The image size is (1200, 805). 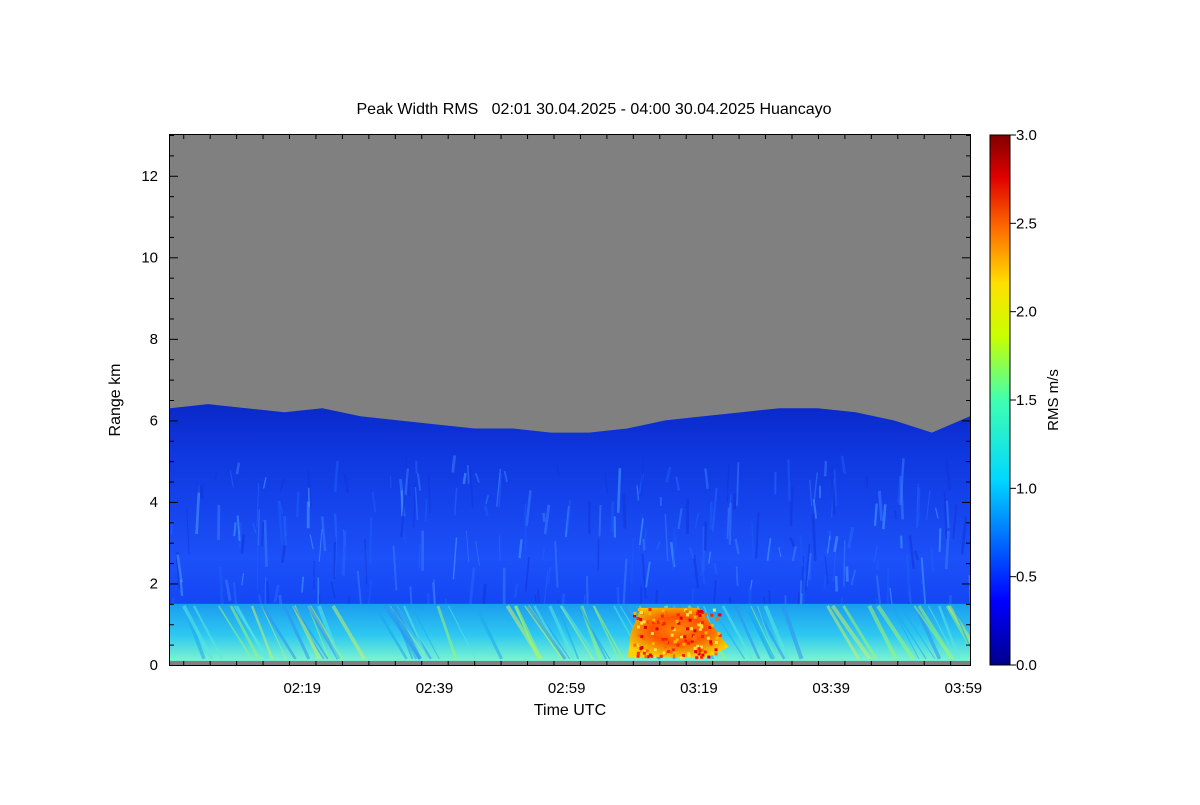 I want to click on y-tick-label: 2, so click(x=154, y=583).